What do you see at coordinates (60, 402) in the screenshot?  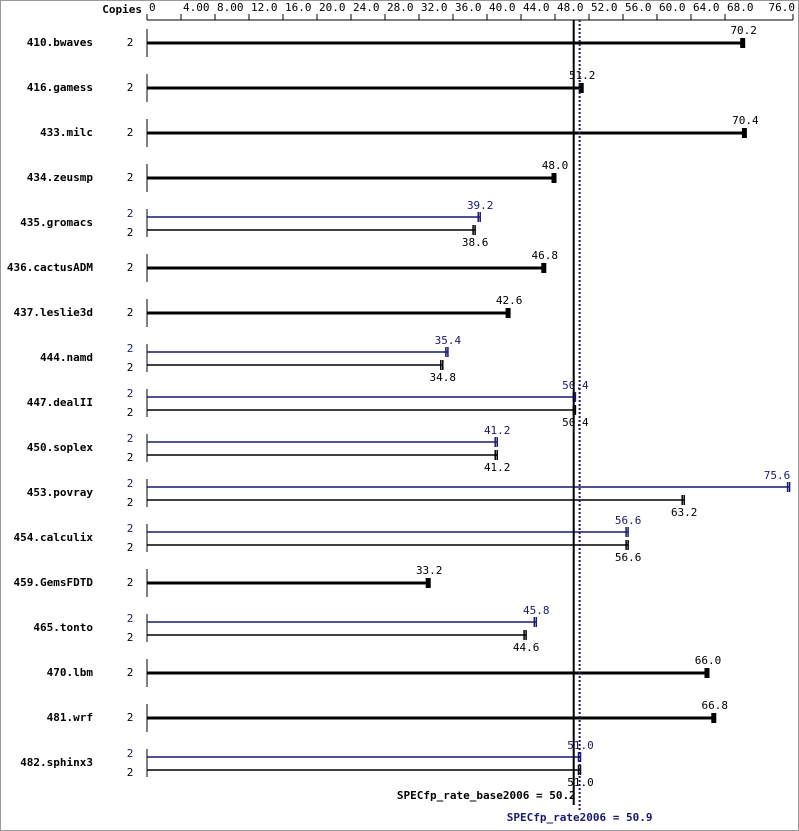 I see `category-label: 447.dealII` at bounding box center [60, 402].